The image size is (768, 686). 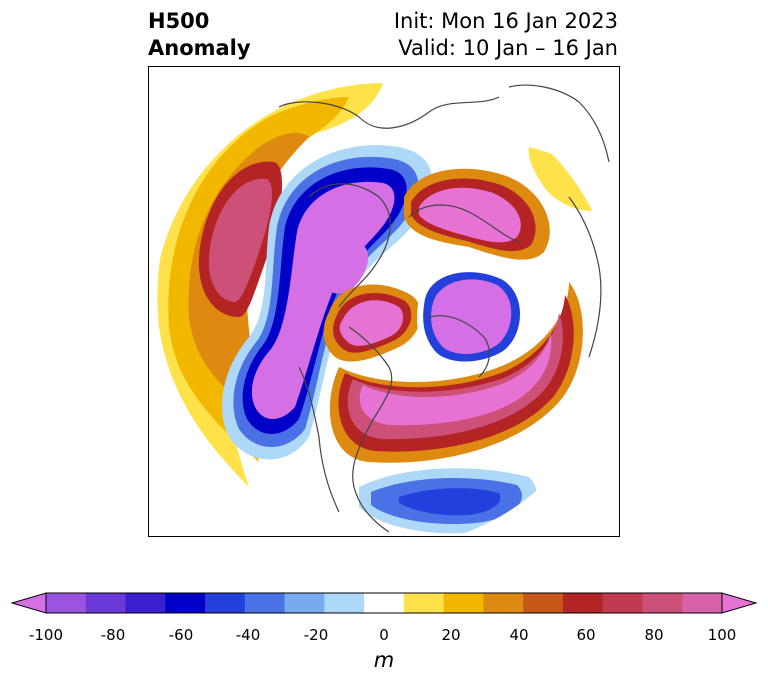 What do you see at coordinates (199, 48) in the screenshot?
I see `title-line-2: Anomaly` at bounding box center [199, 48].